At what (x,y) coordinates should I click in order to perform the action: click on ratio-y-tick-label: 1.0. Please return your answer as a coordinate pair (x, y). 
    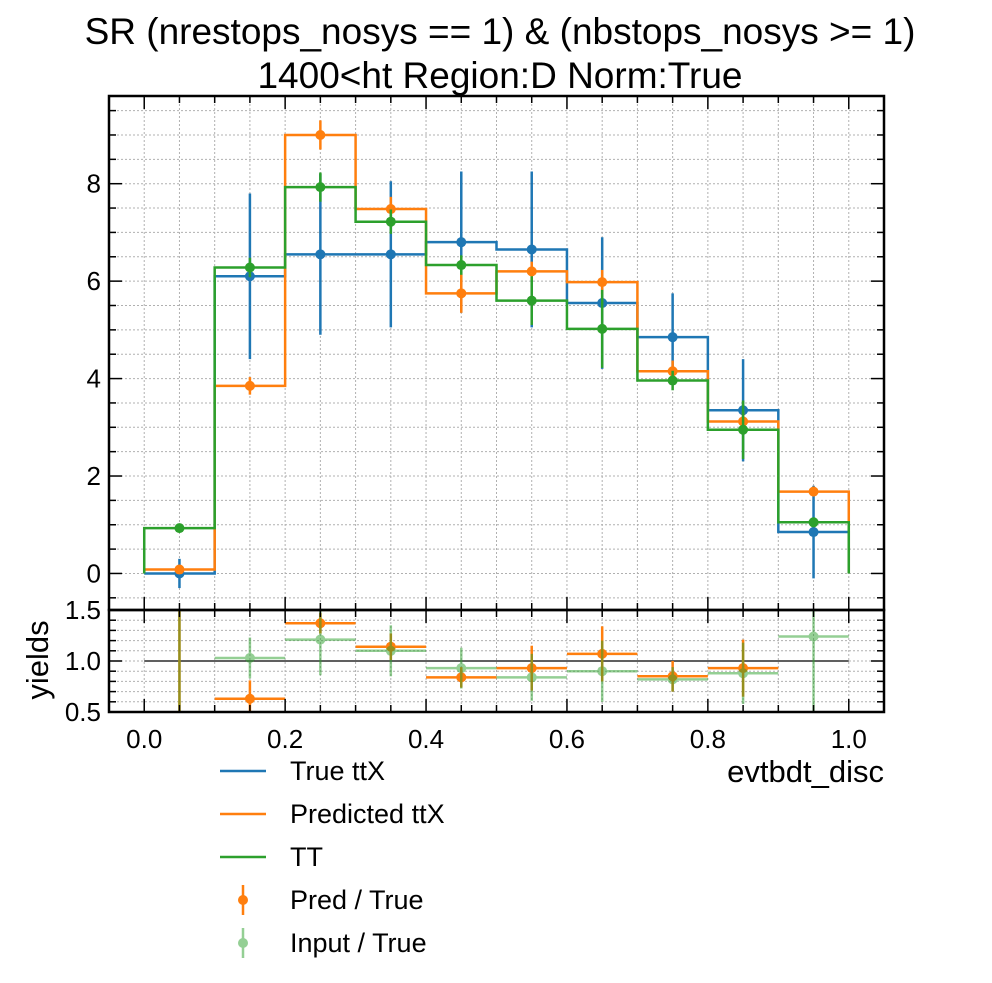
    Looking at the image, I should click on (83, 661).